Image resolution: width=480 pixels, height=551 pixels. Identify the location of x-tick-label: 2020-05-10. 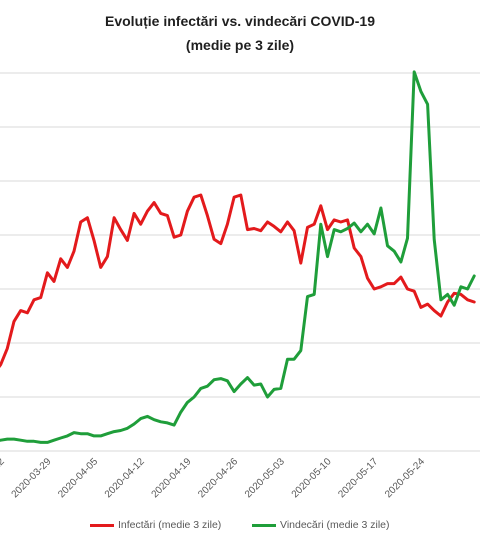
(312, 478).